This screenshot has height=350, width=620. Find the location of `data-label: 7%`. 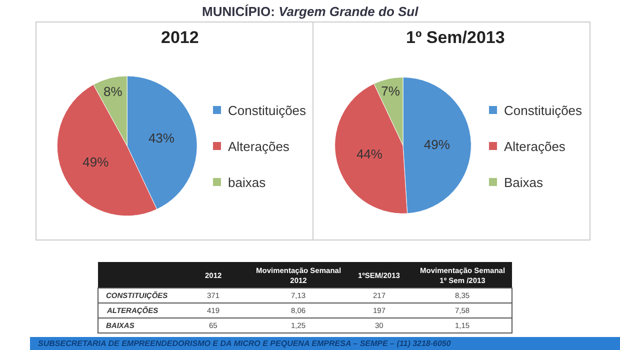

data-label: 7% is located at coordinates (390, 90).